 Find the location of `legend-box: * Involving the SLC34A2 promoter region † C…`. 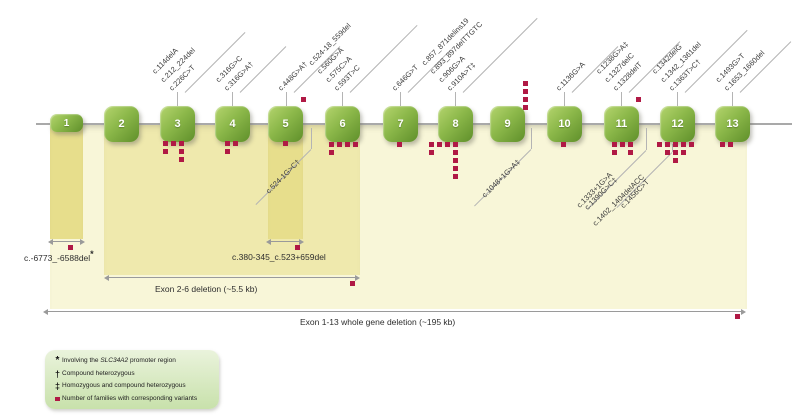

legend-box: * Involving the SLC34A2 promoter region † C… is located at coordinates (132, 379).